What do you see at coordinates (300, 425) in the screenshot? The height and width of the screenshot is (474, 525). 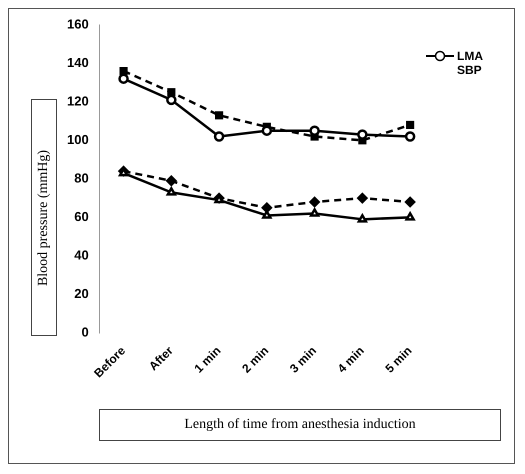 I see `x-axis-title: Length of time from anesthesia induction` at bounding box center [300, 425].